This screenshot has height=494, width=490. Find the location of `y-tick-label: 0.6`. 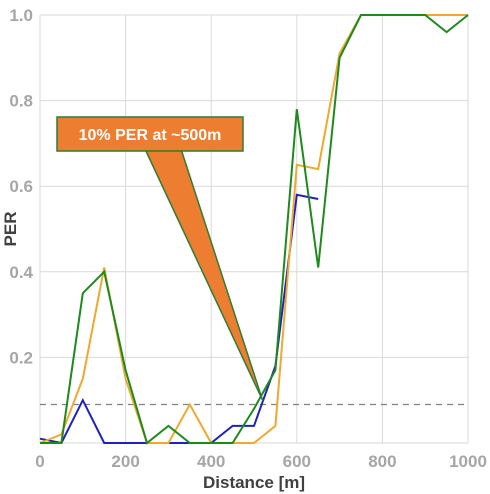

y-tick-label: 0.6 is located at coordinates (21, 186).